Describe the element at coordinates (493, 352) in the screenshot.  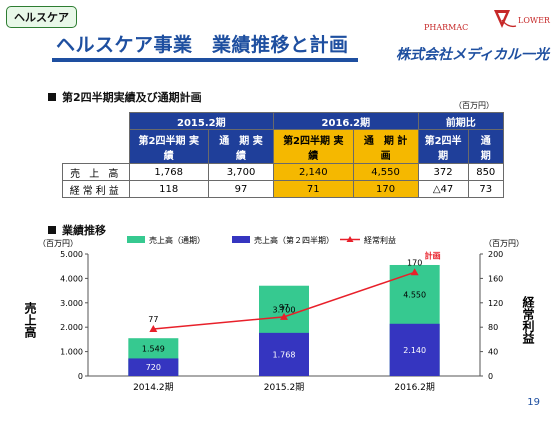
I see `right-tick-label: 40` at that location.